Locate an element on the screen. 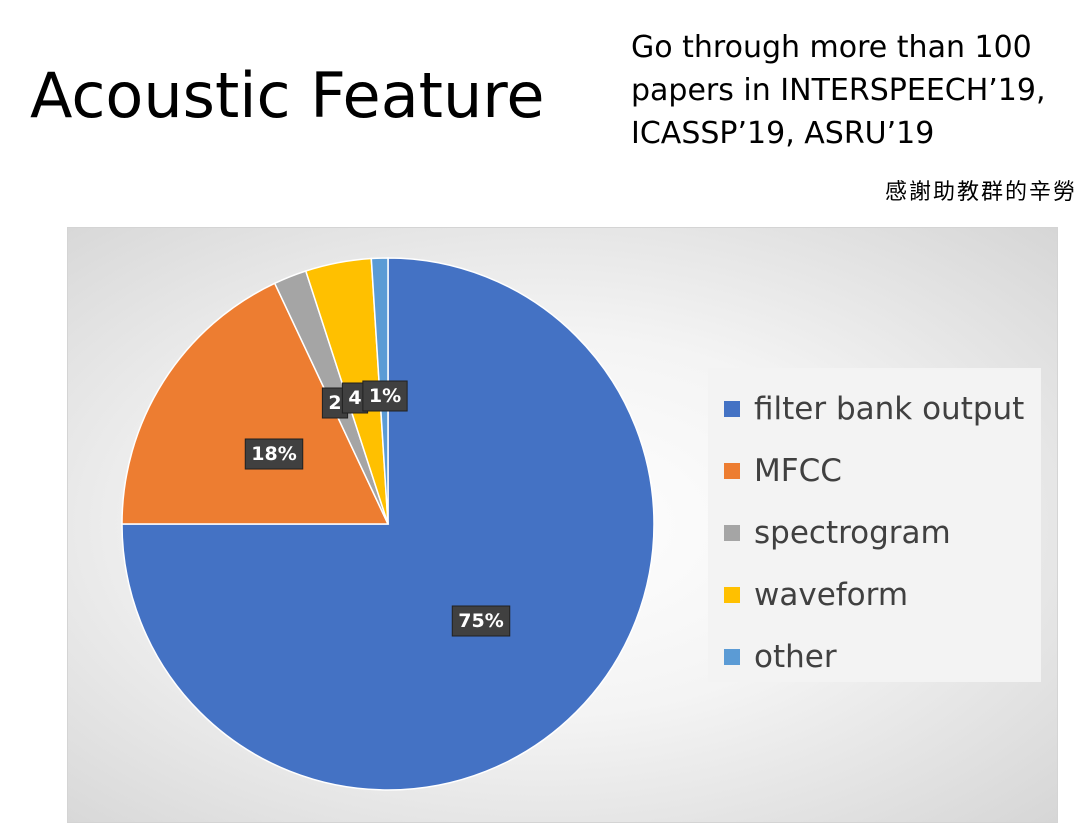 The height and width of the screenshot is (836, 1087). legend-item: waveform is located at coordinates (874, 595).